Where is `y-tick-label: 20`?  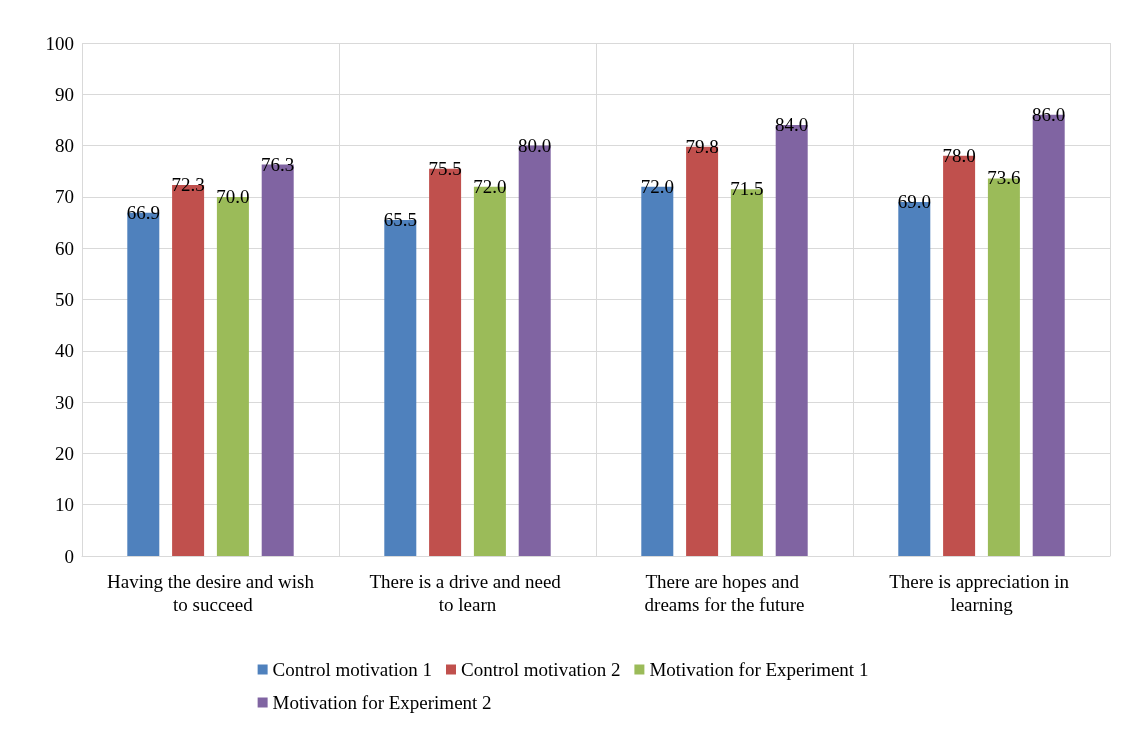
y-tick-label: 20 is located at coordinates (64, 453).